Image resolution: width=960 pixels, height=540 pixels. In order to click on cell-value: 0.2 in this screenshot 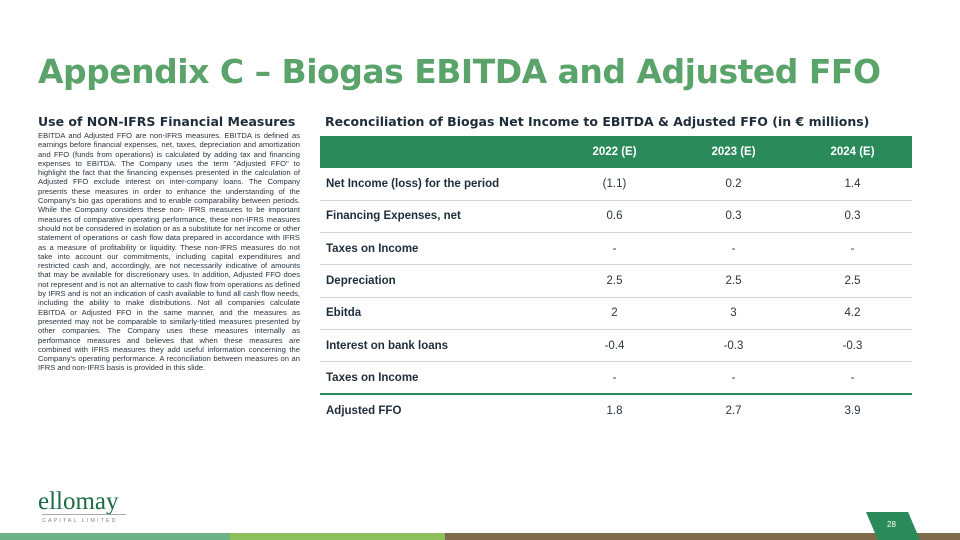, I will do `click(733, 184)`.